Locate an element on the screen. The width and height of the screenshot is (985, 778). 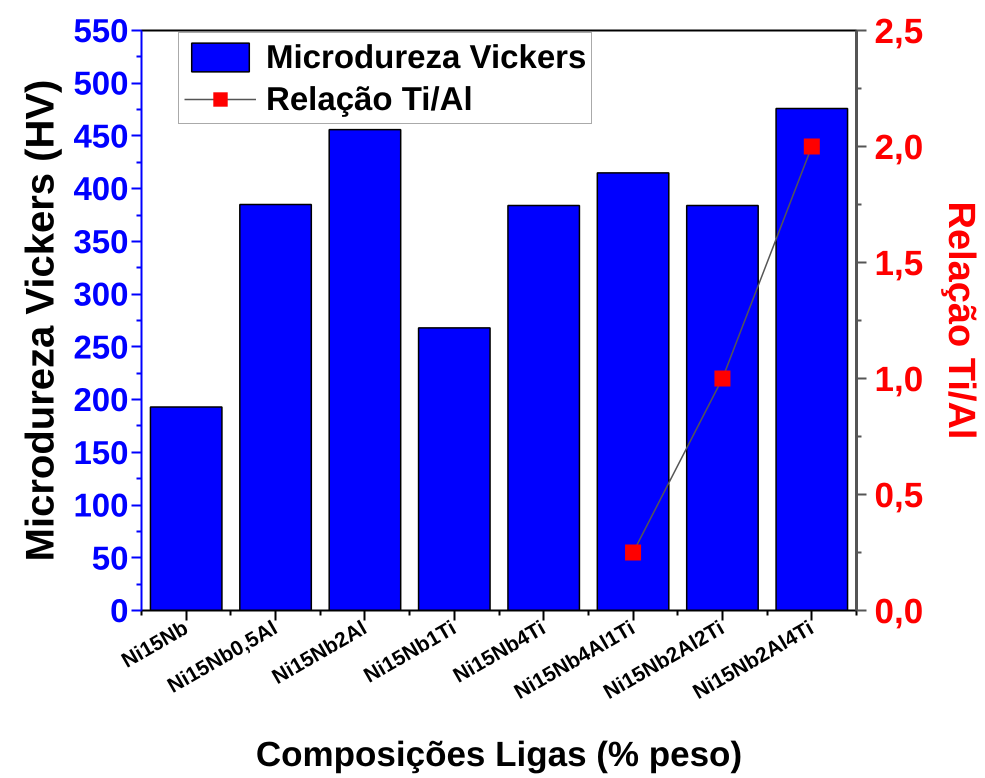
y-tick-label: 500 is located at coordinates (101, 83).